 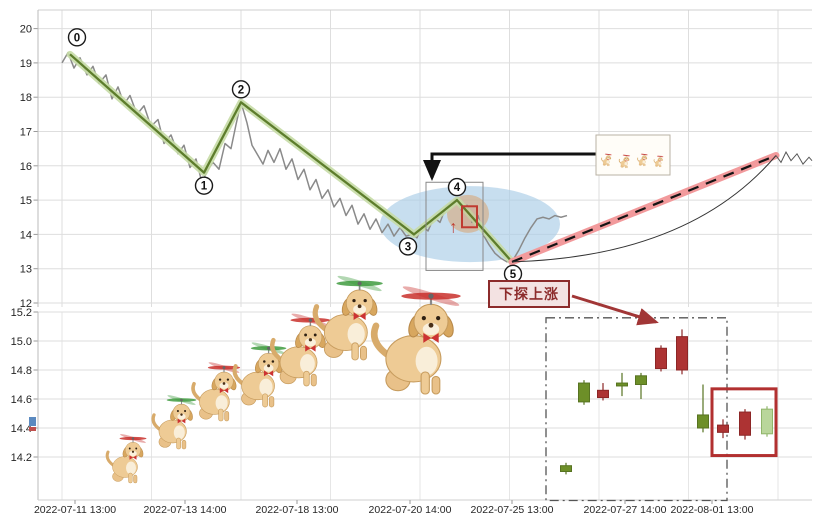 I want to click on dashdot-zone-box, so click(x=636, y=409).